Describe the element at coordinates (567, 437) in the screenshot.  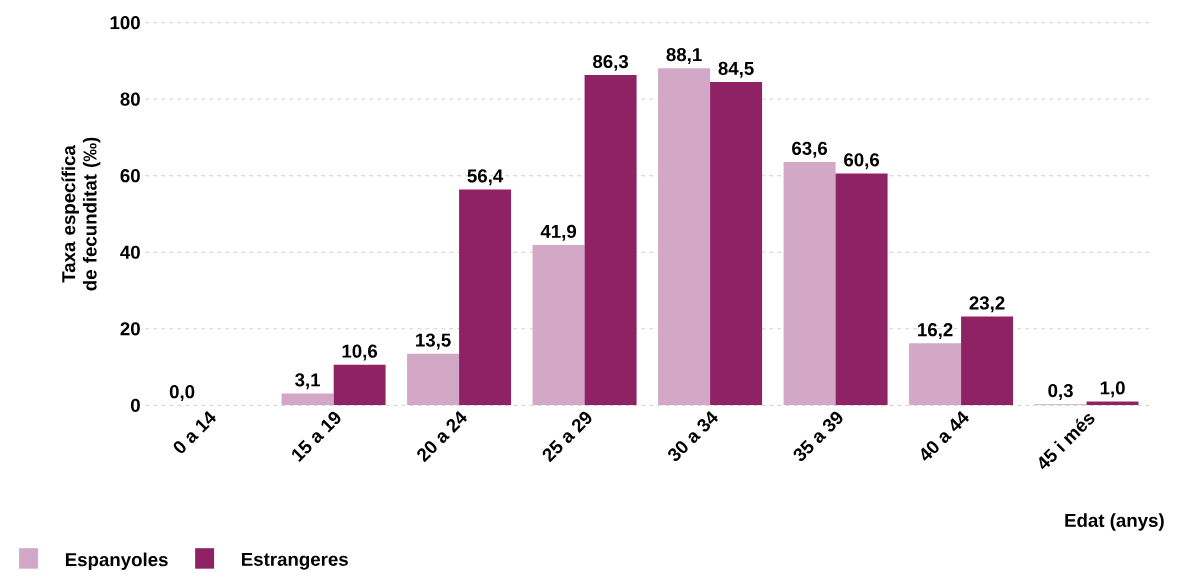
I see `x-tick-label: 25 a 29` at that location.